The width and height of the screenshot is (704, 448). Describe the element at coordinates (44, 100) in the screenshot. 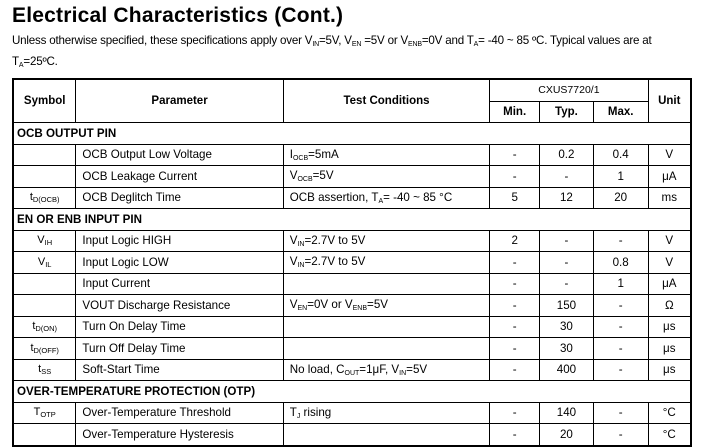

I see `header-symbol: Symbol` at that location.